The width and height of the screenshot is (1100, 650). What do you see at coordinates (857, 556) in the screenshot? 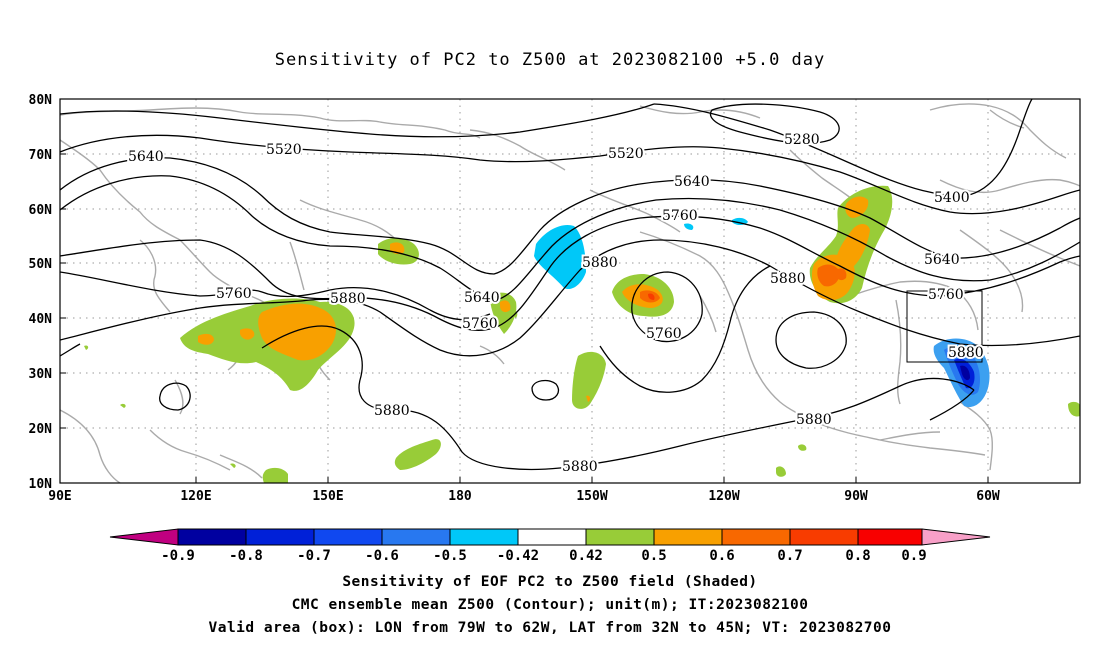
I see `colorbar-label: 0.8` at bounding box center [857, 556].